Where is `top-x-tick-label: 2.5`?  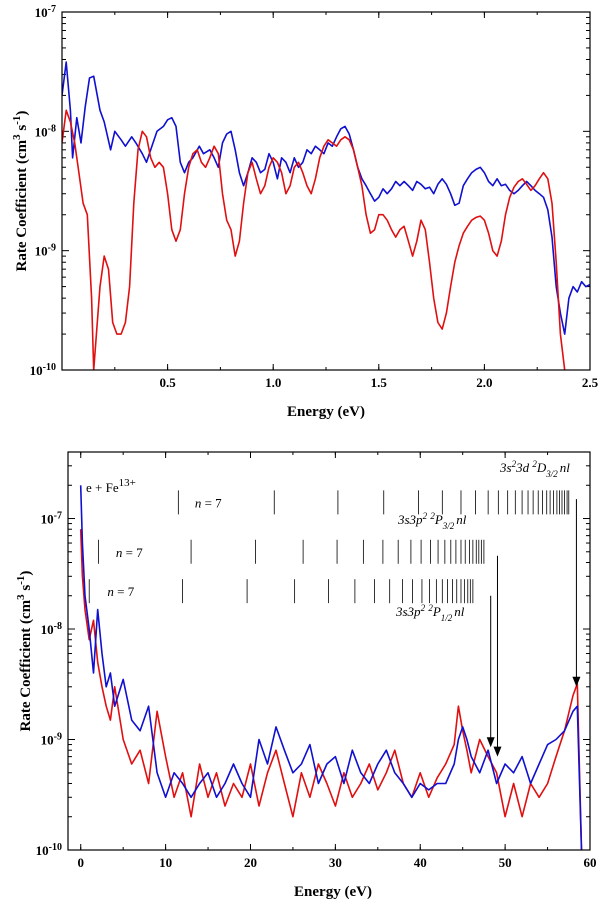
top-x-tick-label: 2.5 is located at coordinates (590, 382).